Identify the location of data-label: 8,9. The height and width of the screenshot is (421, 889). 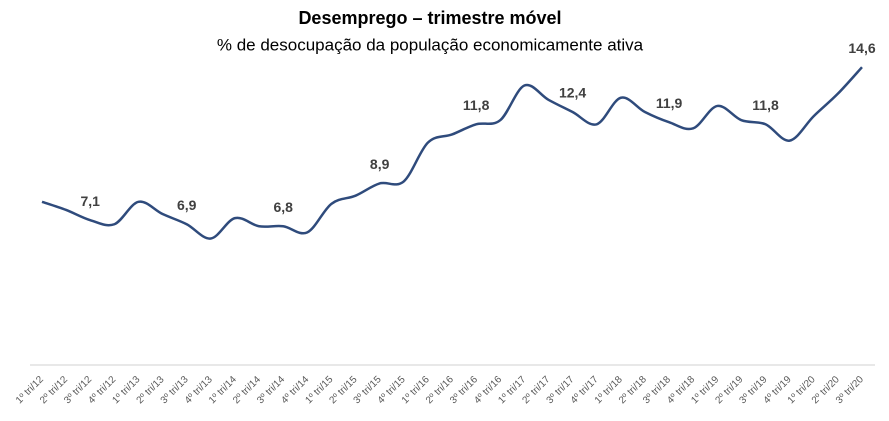
(380, 164).